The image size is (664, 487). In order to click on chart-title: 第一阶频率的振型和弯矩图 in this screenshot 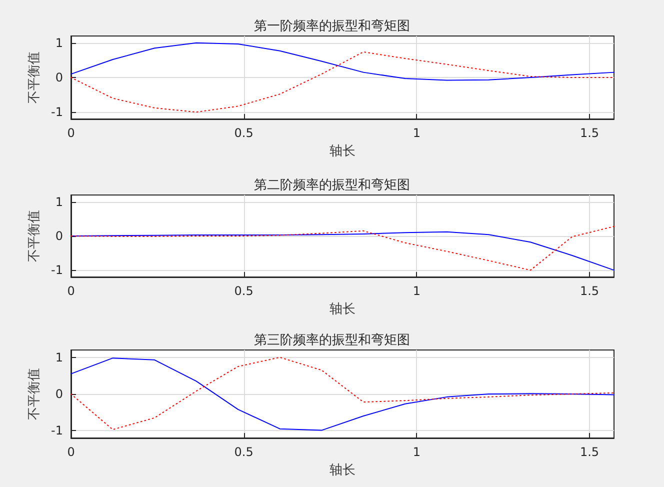, I will do `click(332, 25)`.